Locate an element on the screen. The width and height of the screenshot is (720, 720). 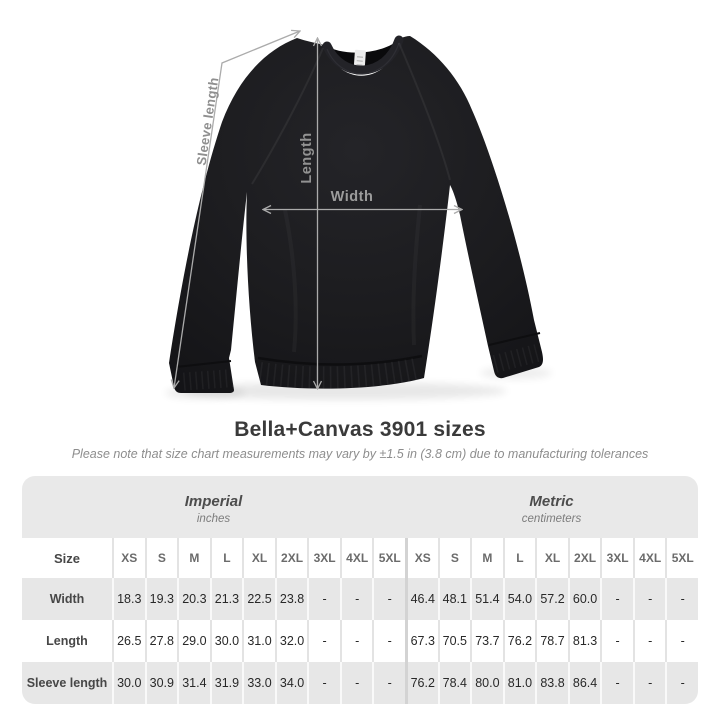
collar-band is located at coordinates (363, 55).